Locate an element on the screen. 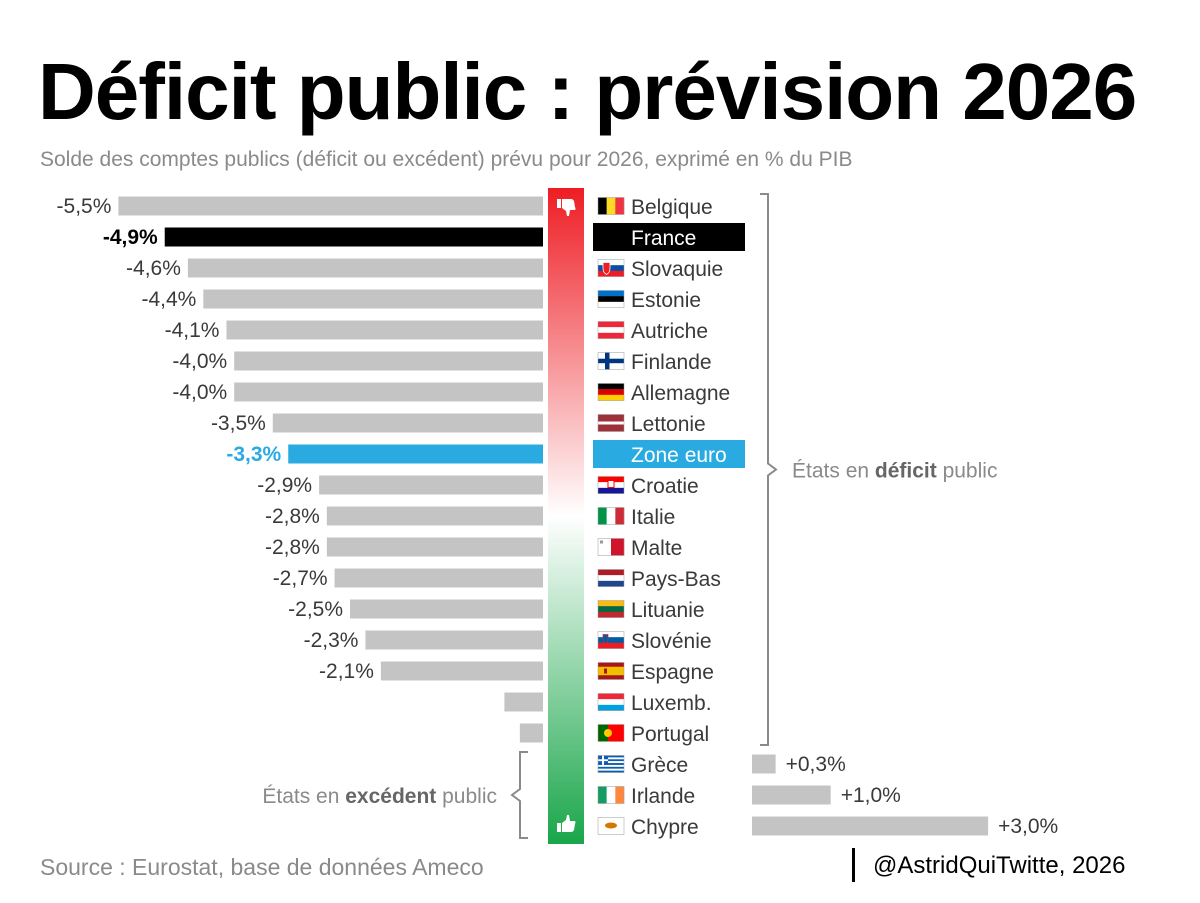 This screenshot has height=903, width=1200. country-name-chypre: Chypre is located at coordinates (665, 827).